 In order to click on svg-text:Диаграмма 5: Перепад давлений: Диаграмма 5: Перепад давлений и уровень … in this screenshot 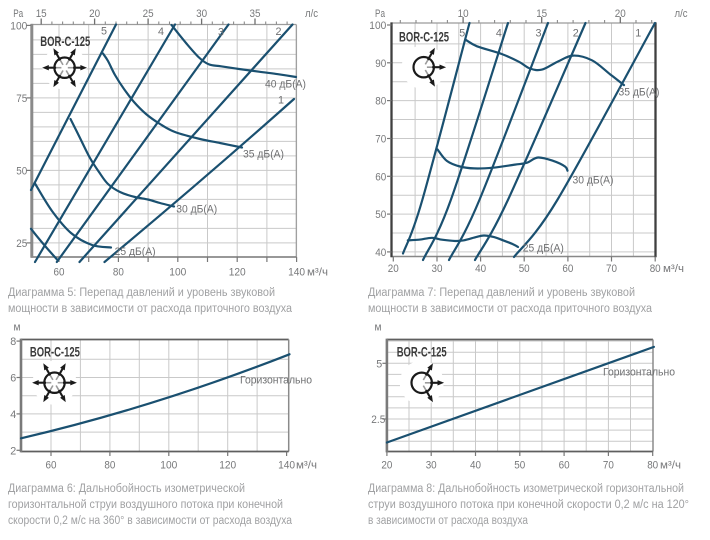, I will do `click(141, 293)`.